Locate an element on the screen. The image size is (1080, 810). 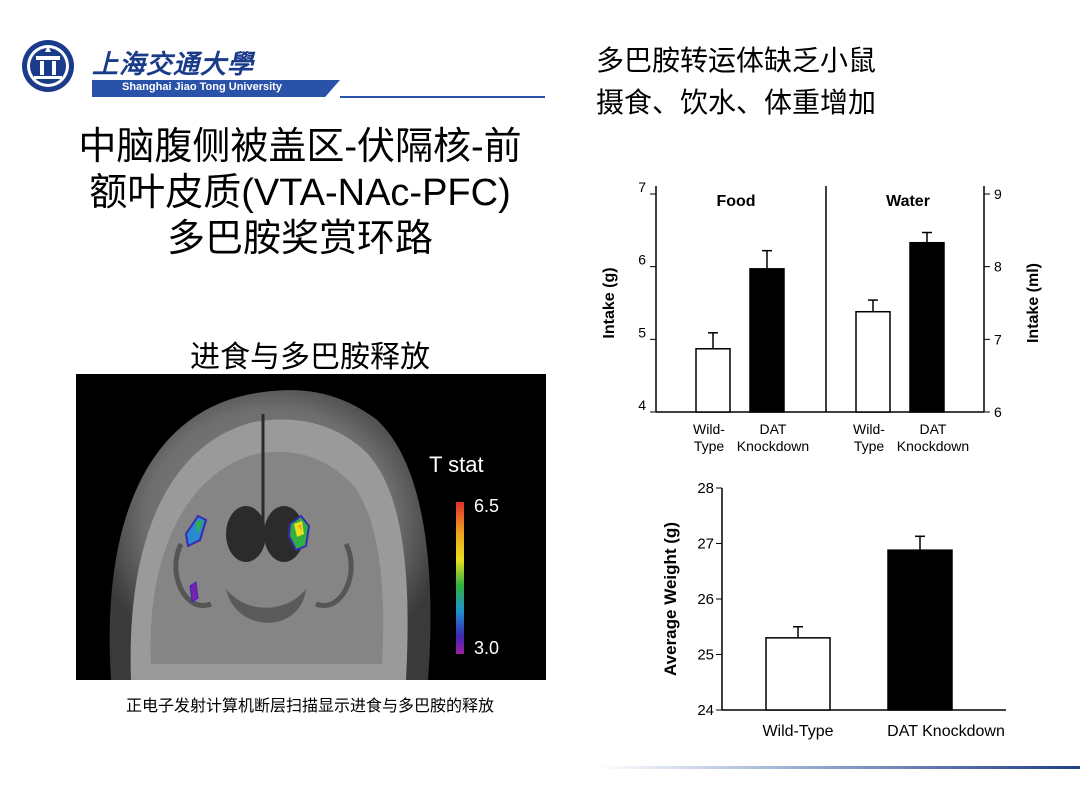
activation-lower-spot is located at coordinates (194, 592).